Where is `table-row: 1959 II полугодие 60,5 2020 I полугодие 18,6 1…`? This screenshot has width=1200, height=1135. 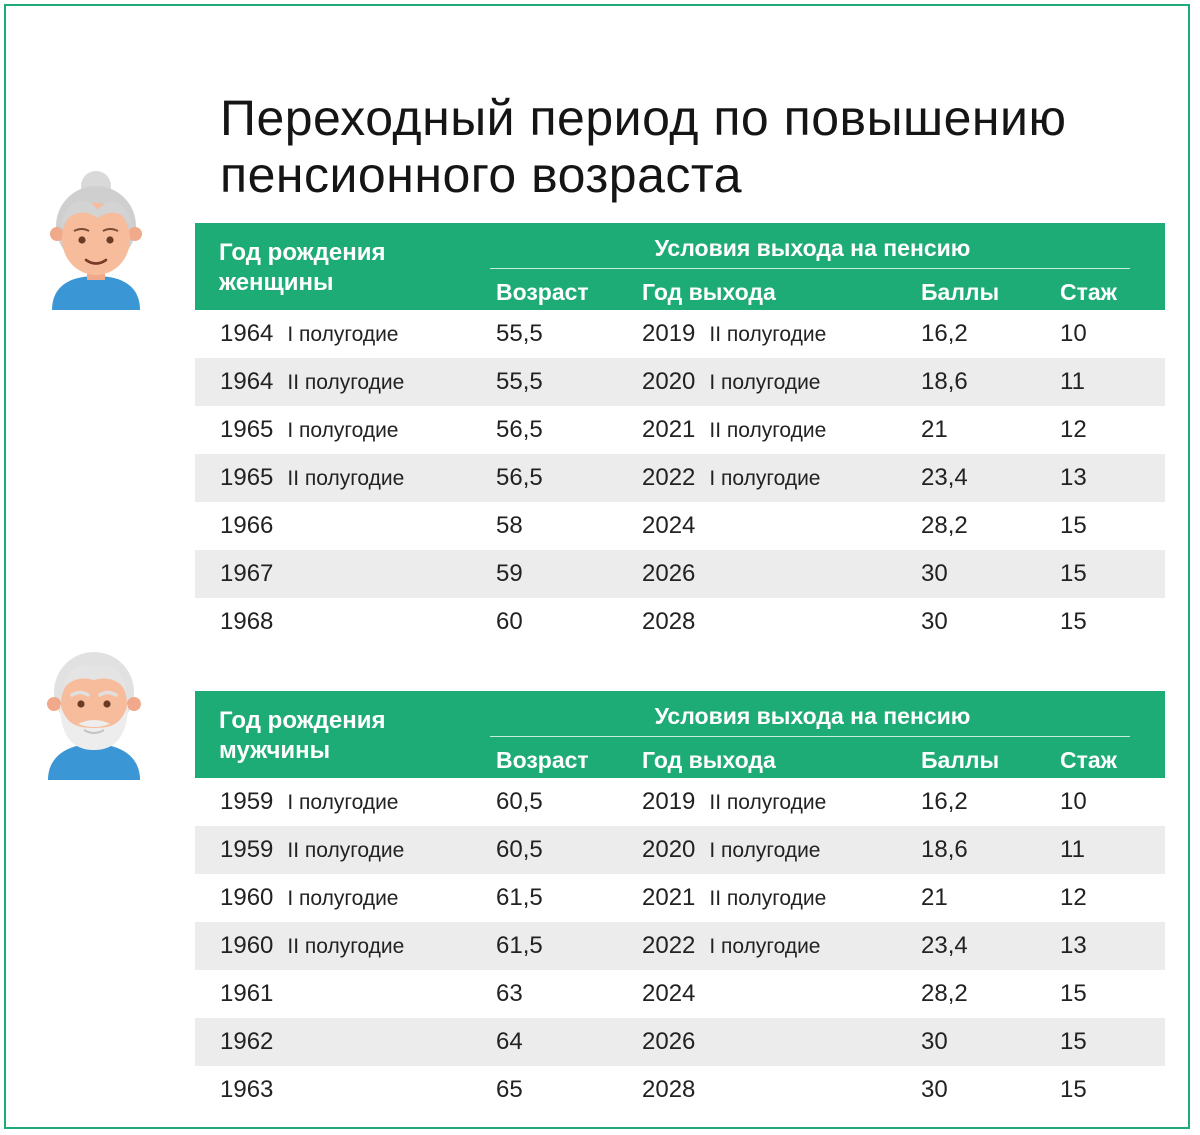 table-row: 1959 II полугодие 60,5 2020 I полугодие 18,6 1… is located at coordinates (680, 850).